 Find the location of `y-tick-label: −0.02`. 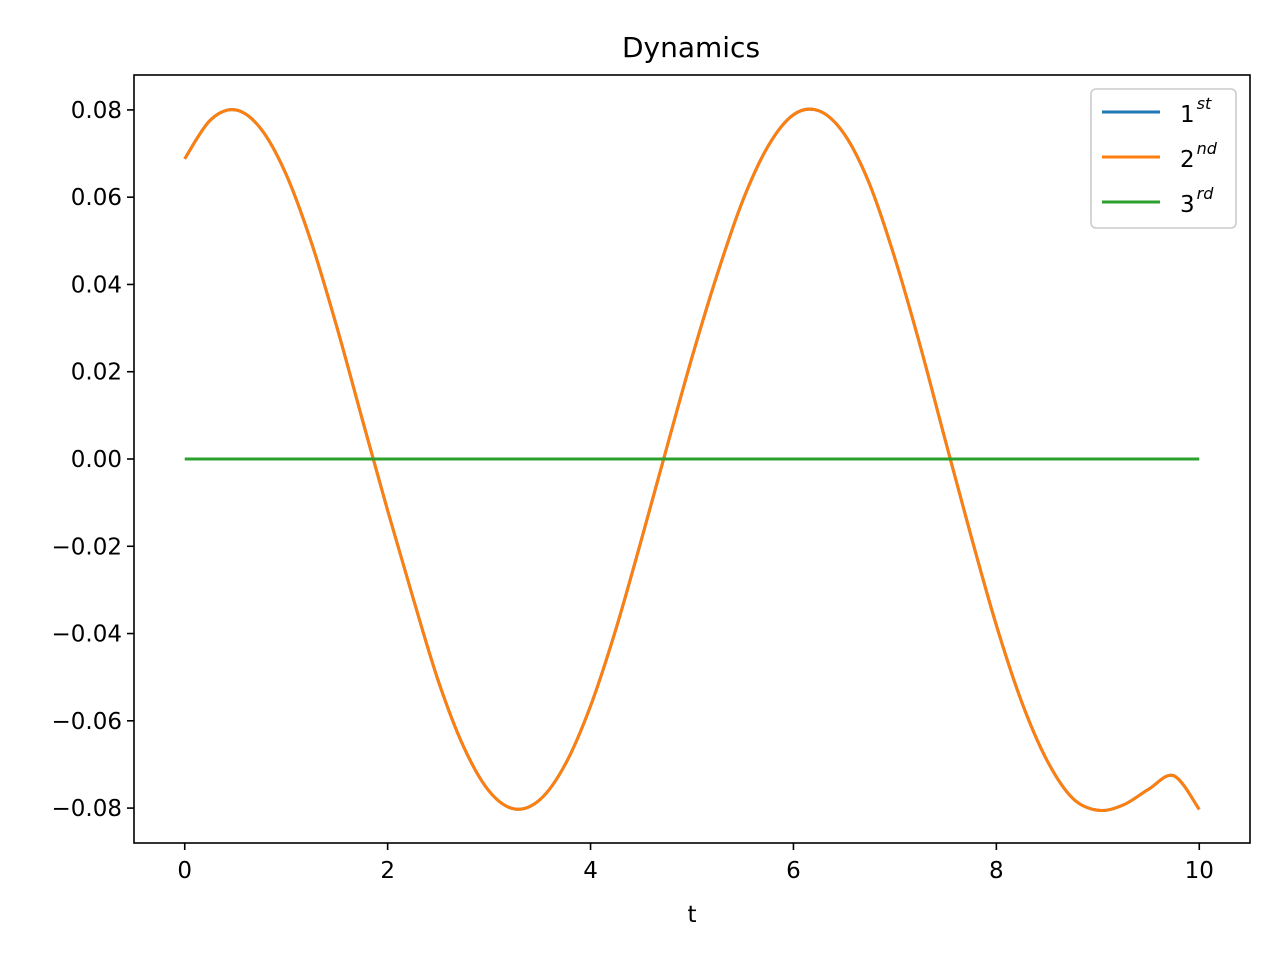

y-tick-label: −0.02 is located at coordinates (87, 547).